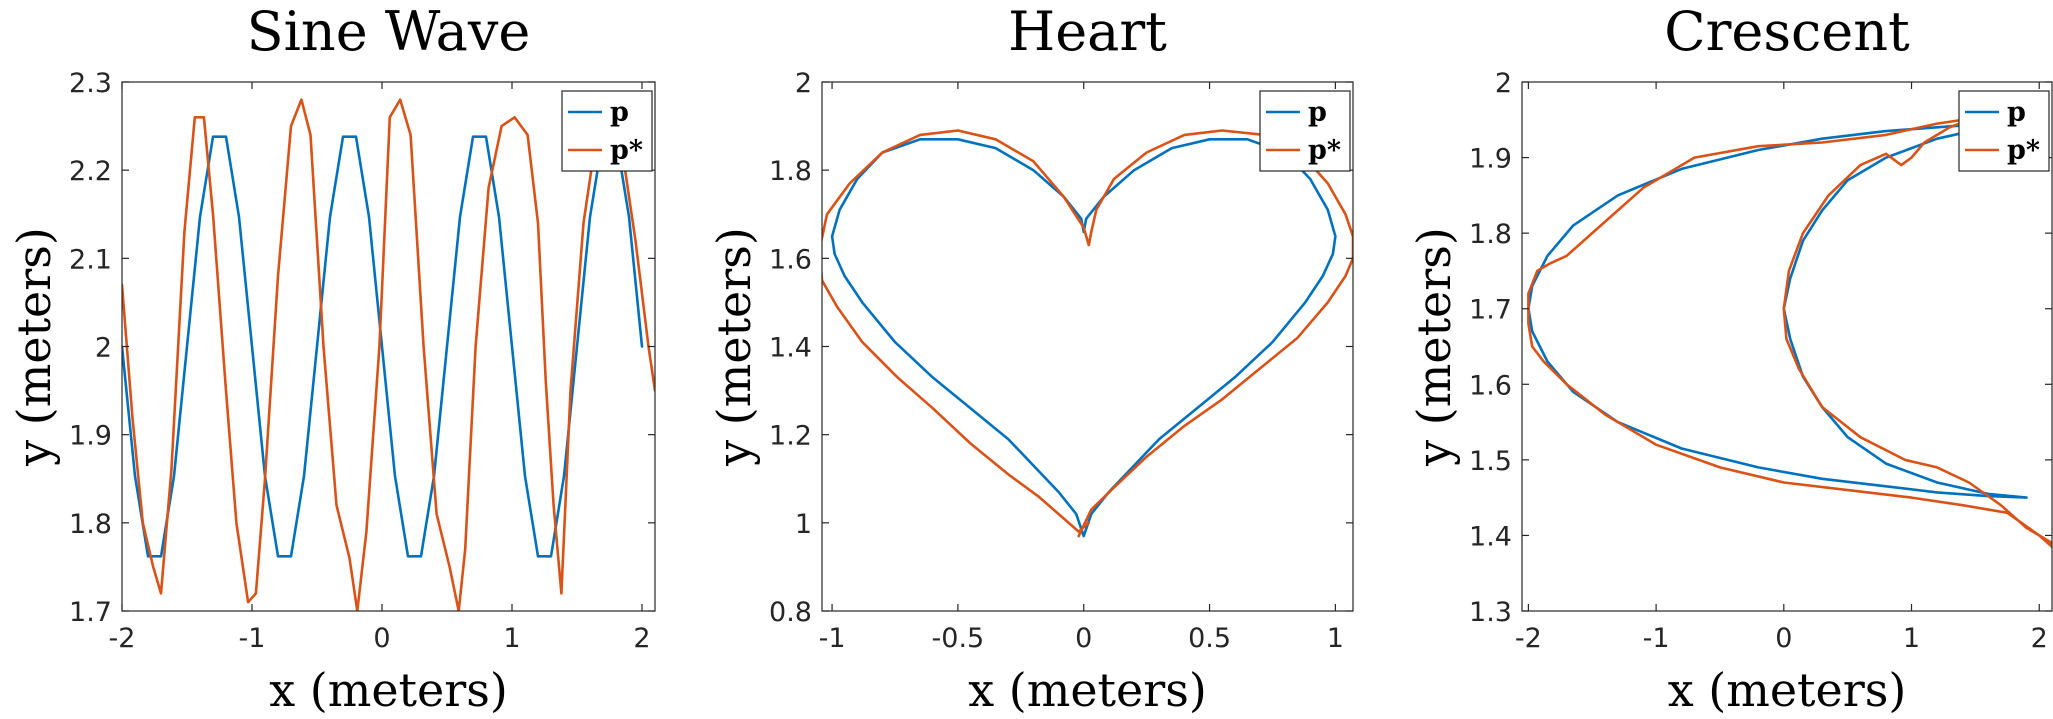 The width and height of the screenshot is (2053, 719). What do you see at coordinates (90, 171) in the screenshot?
I see `y-tick-label: 2.2` at bounding box center [90, 171].